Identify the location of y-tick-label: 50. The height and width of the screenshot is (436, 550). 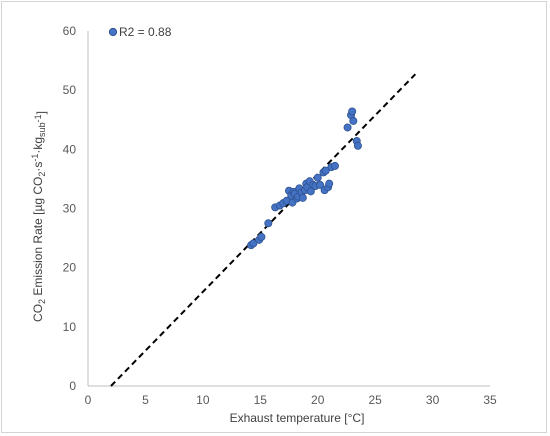
(70, 90).